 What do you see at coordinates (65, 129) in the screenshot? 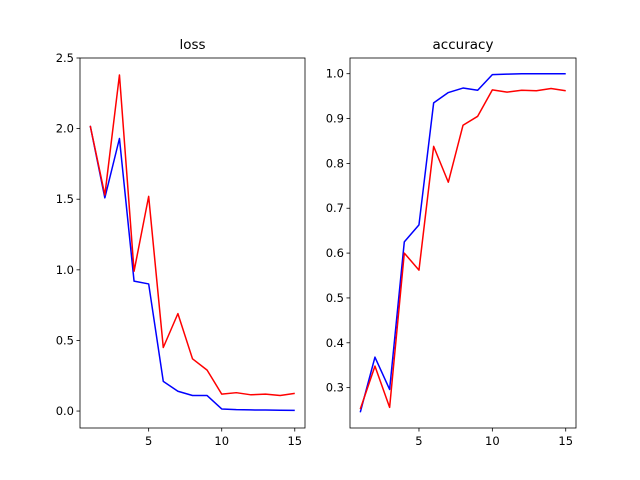
I see `y-tick-label: 2.0` at bounding box center [65, 129].